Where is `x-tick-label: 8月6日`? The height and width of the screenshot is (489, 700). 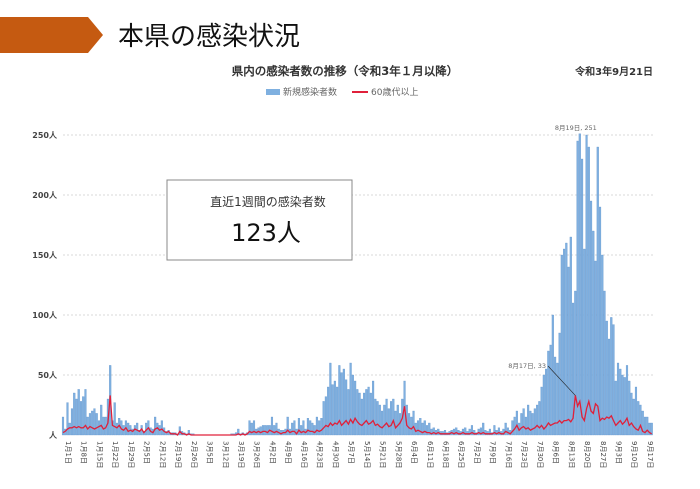
x-tick-label: 8月6日 is located at coordinates (556, 452).